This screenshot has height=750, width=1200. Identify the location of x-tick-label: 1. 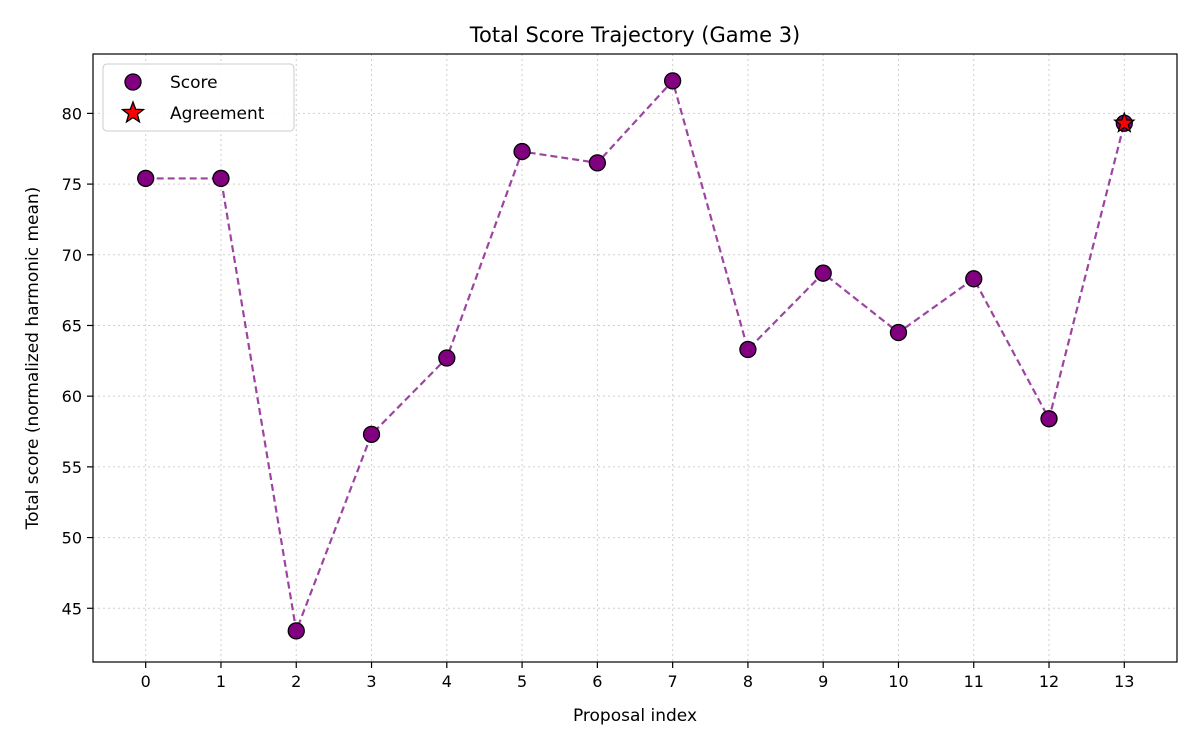
(221, 681).